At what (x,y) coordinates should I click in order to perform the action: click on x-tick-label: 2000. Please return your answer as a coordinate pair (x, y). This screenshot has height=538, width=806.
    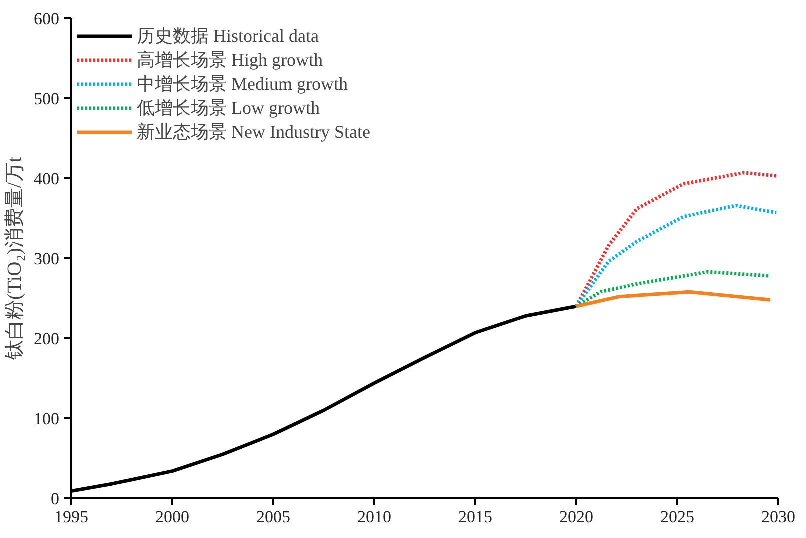
    Looking at the image, I should click on (173, 517).